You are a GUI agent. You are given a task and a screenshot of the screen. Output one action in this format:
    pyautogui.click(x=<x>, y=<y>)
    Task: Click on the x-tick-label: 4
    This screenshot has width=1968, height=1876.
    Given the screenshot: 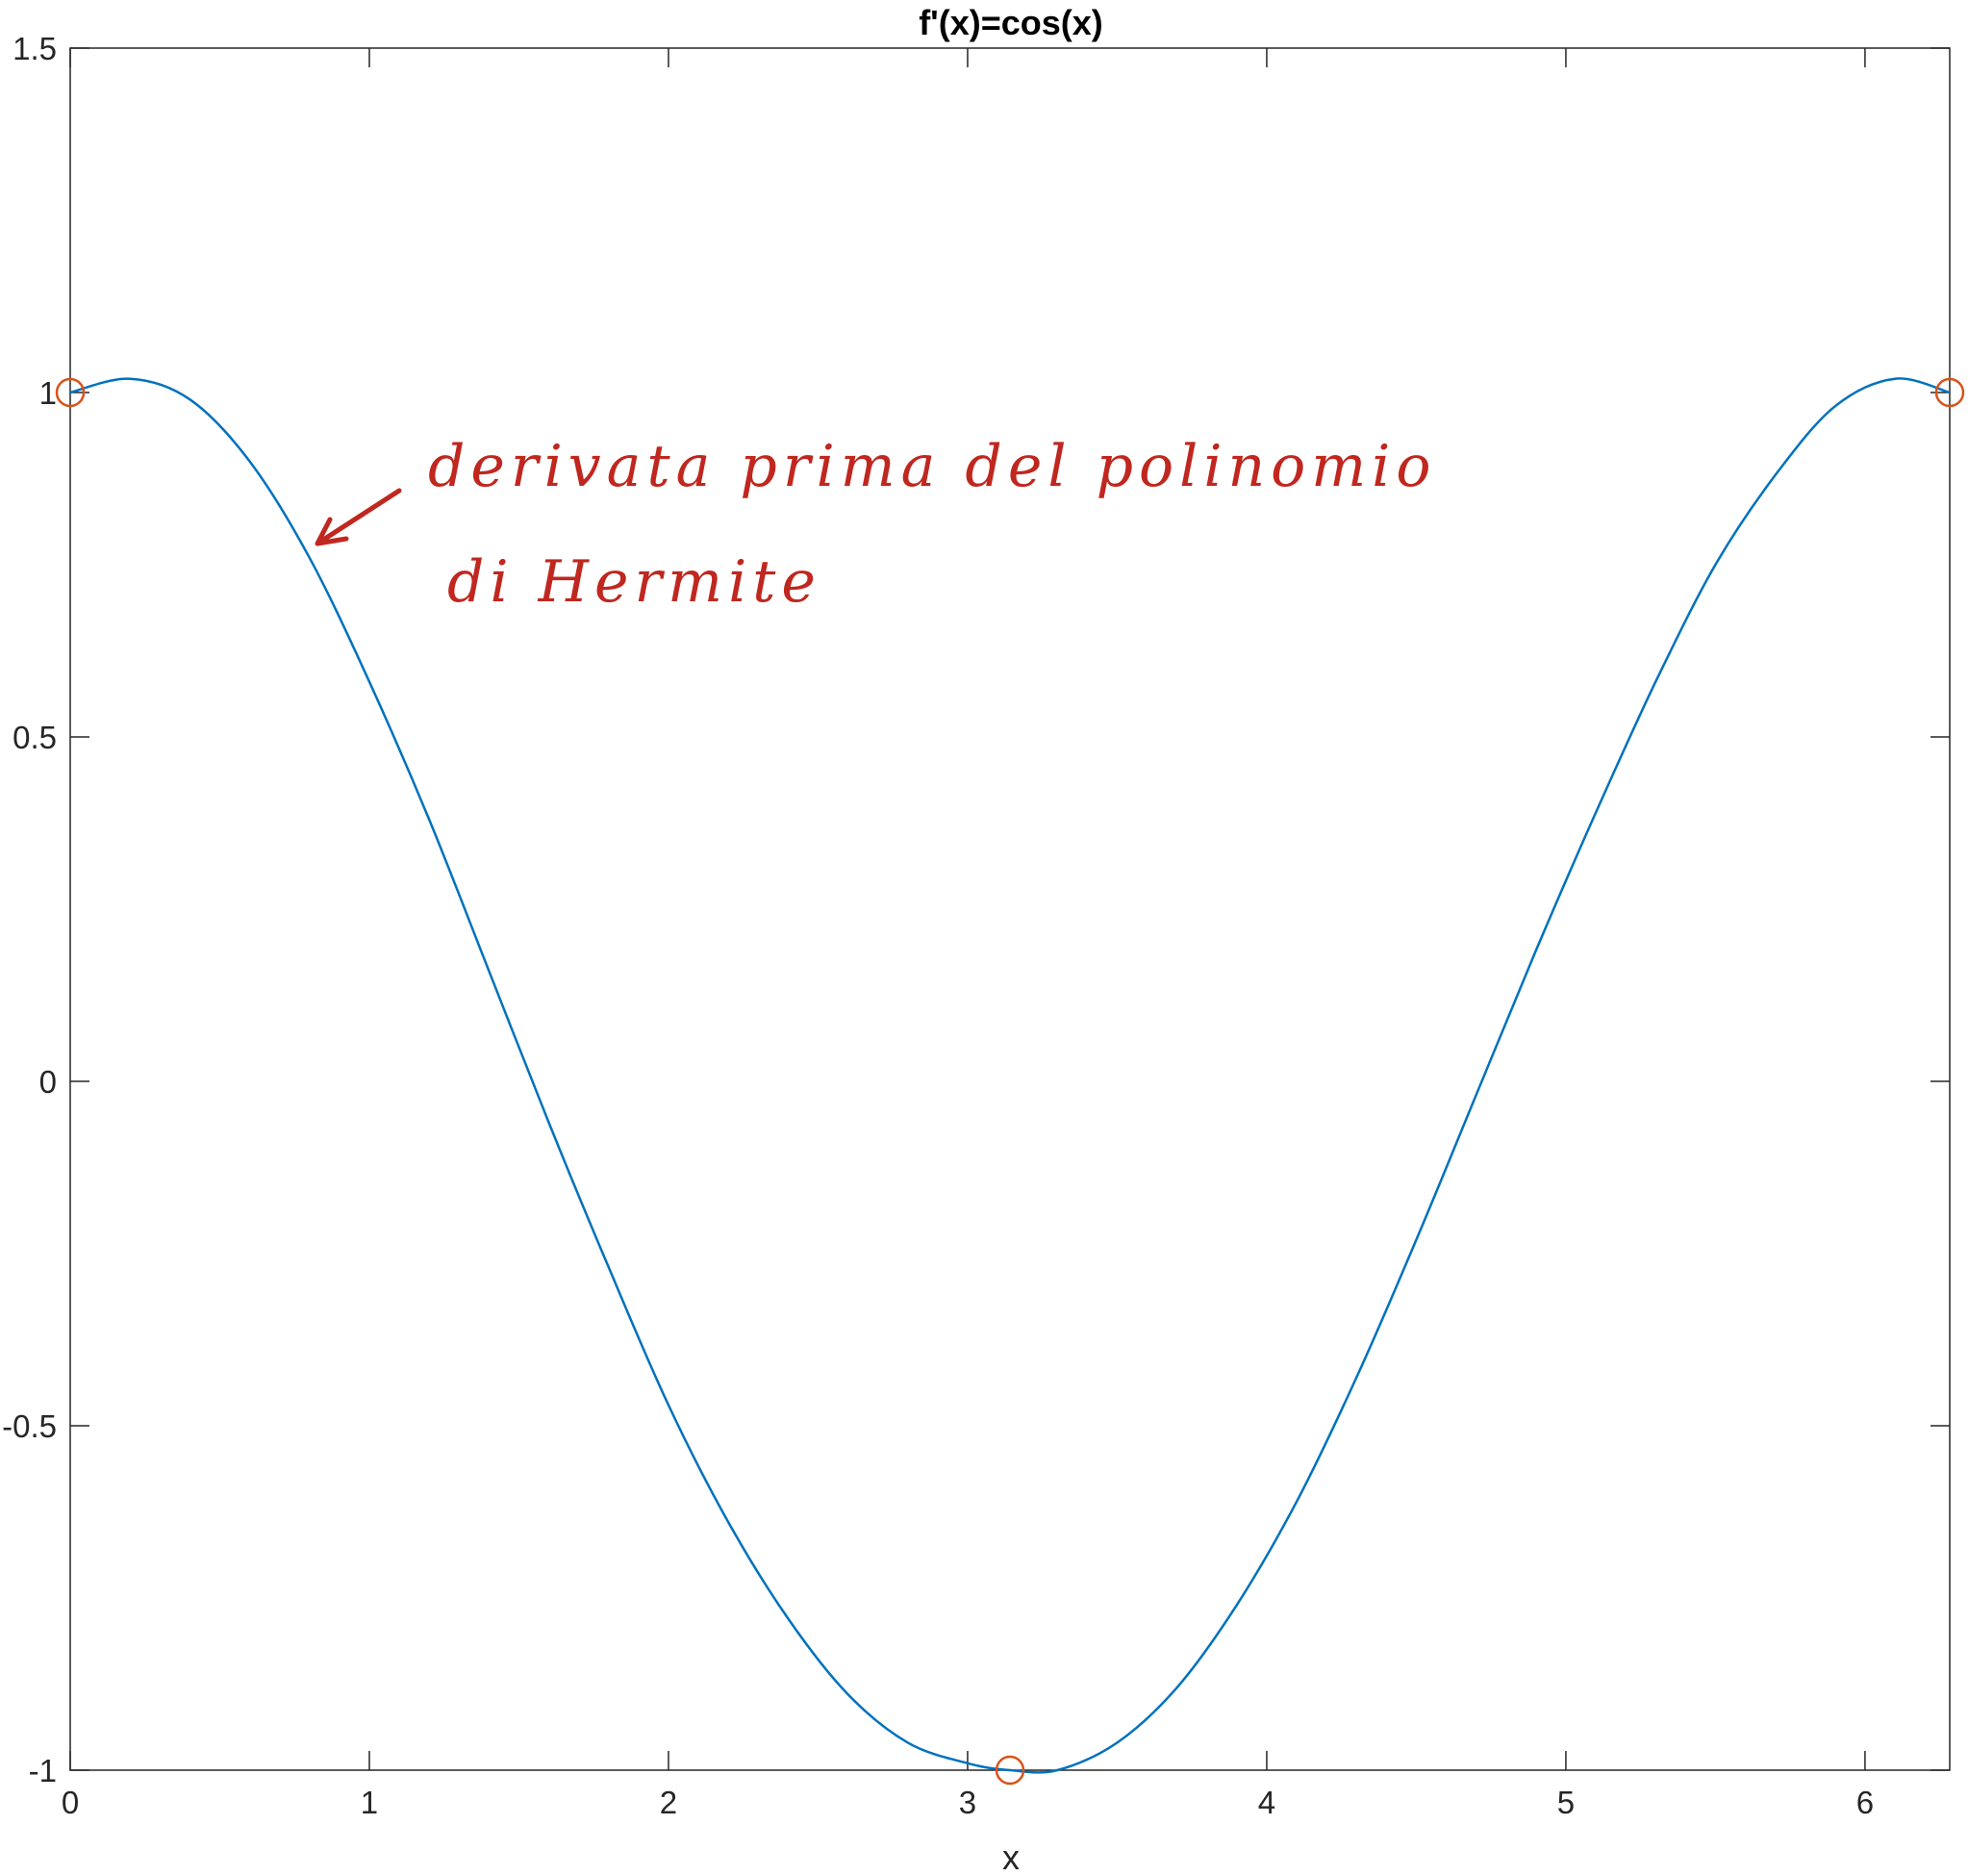 What is the action you would take?
    pyautogui.click(x=1266, y=1802)
    